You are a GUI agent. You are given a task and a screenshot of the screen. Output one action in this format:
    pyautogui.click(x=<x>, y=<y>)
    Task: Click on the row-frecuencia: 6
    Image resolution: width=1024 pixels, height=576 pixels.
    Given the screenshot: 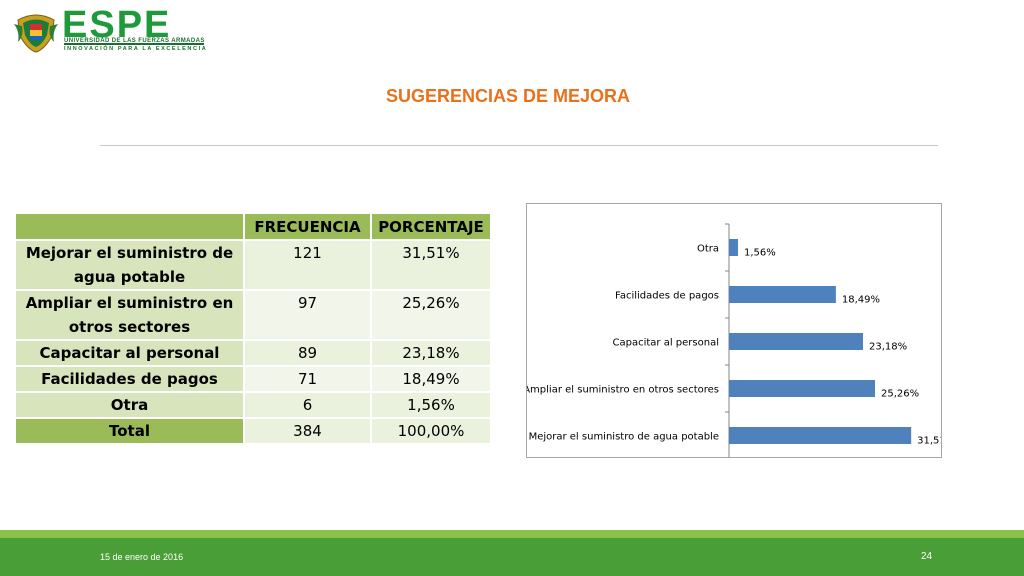 What is the action you would take?
    pyautogui.click(x=307, y=405)
    